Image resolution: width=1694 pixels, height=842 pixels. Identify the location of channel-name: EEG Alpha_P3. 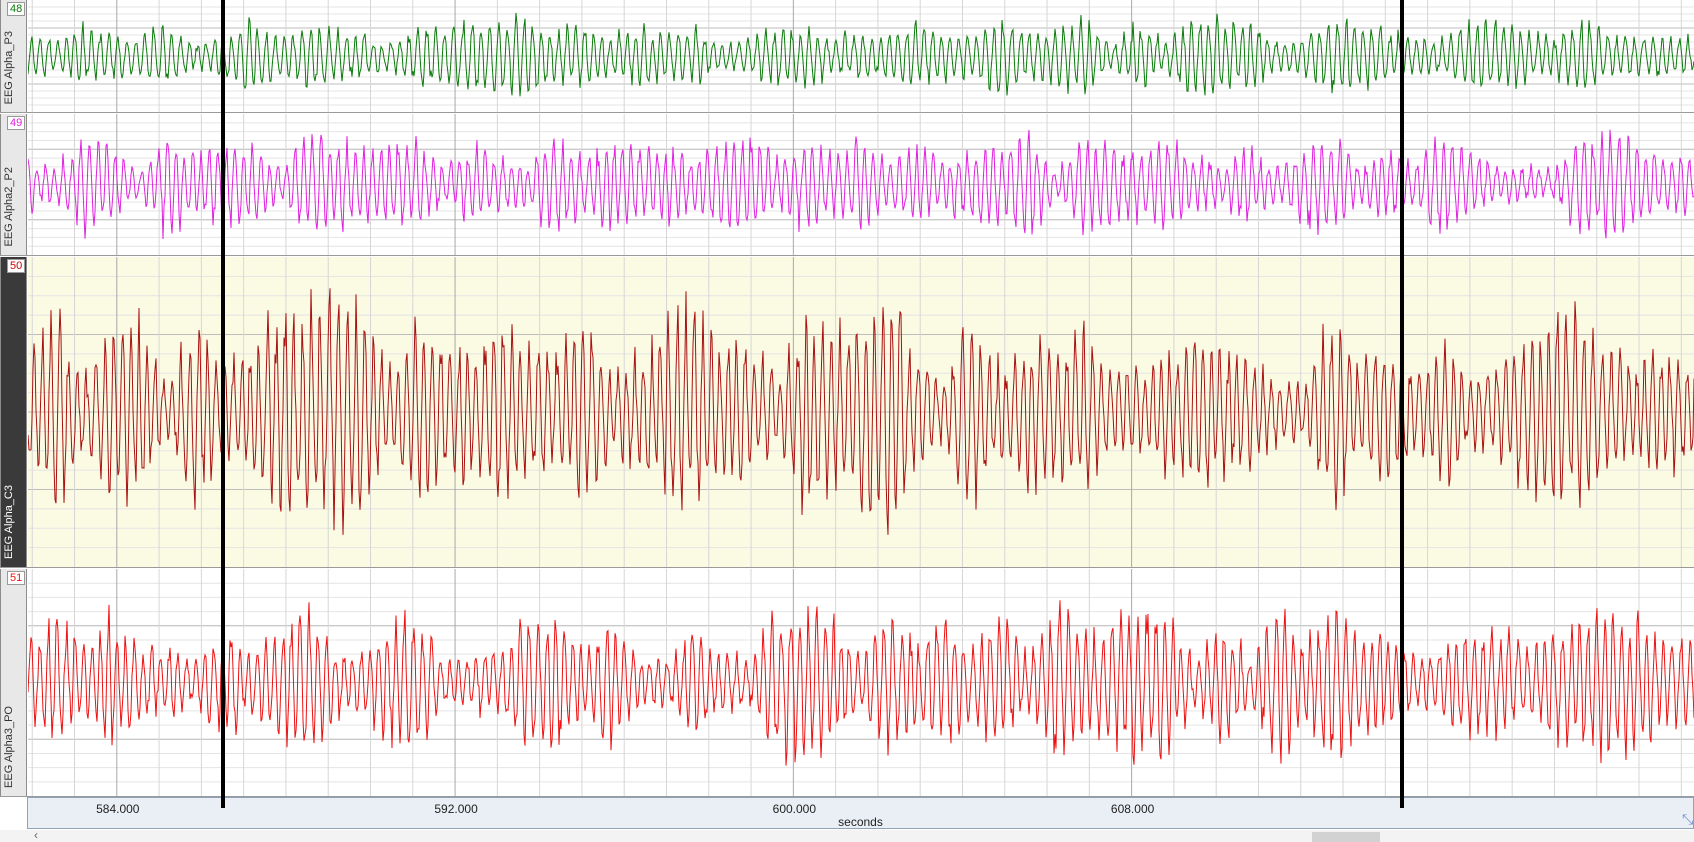
(9, 67).